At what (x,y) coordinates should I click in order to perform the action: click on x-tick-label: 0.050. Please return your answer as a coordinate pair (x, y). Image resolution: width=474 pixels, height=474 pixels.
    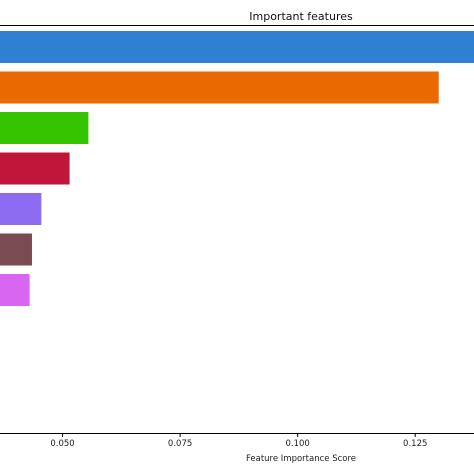
    Looking at the image, I should click on (62, 444).